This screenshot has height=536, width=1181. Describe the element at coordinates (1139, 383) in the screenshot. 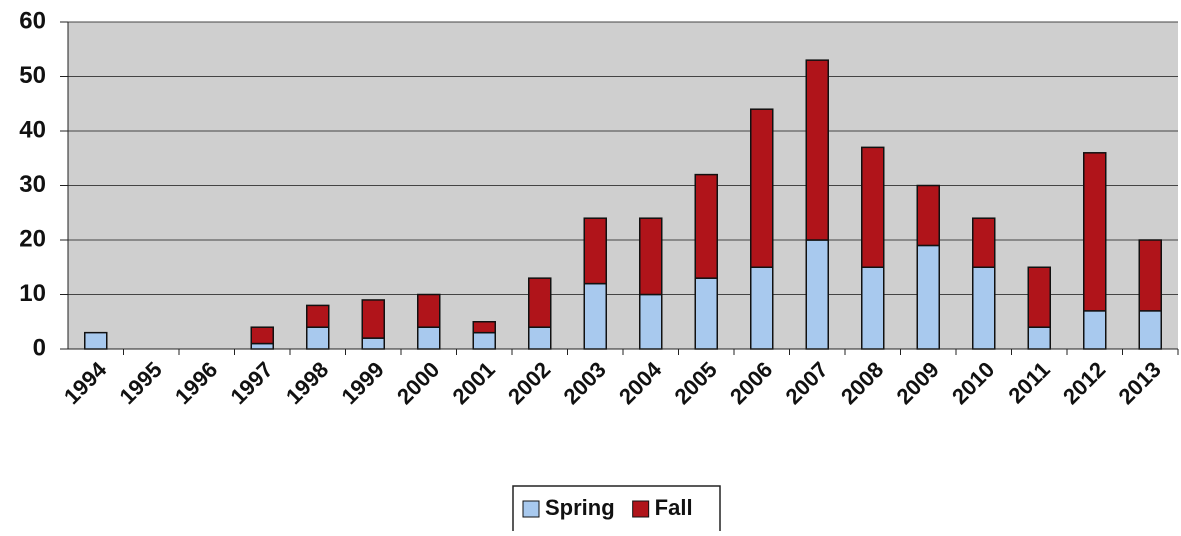

I see `x-tick-label: 2013` at that location.